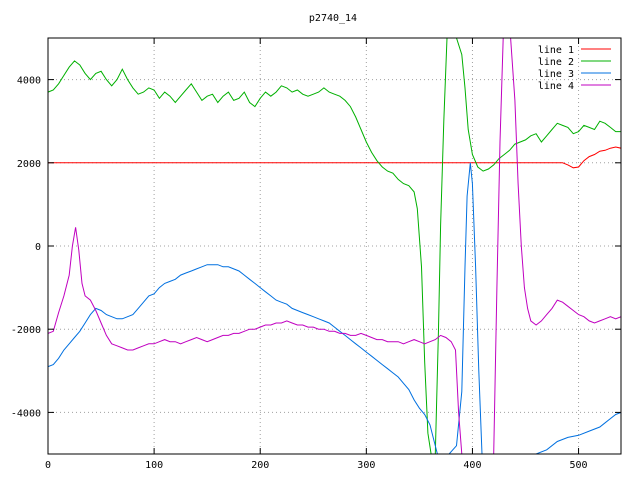 The image size is (640, 480). What do you see at coordinates (154, 465) in the screenshot?
I see `x-tick-label: 100` at bounding box center [154, 465].